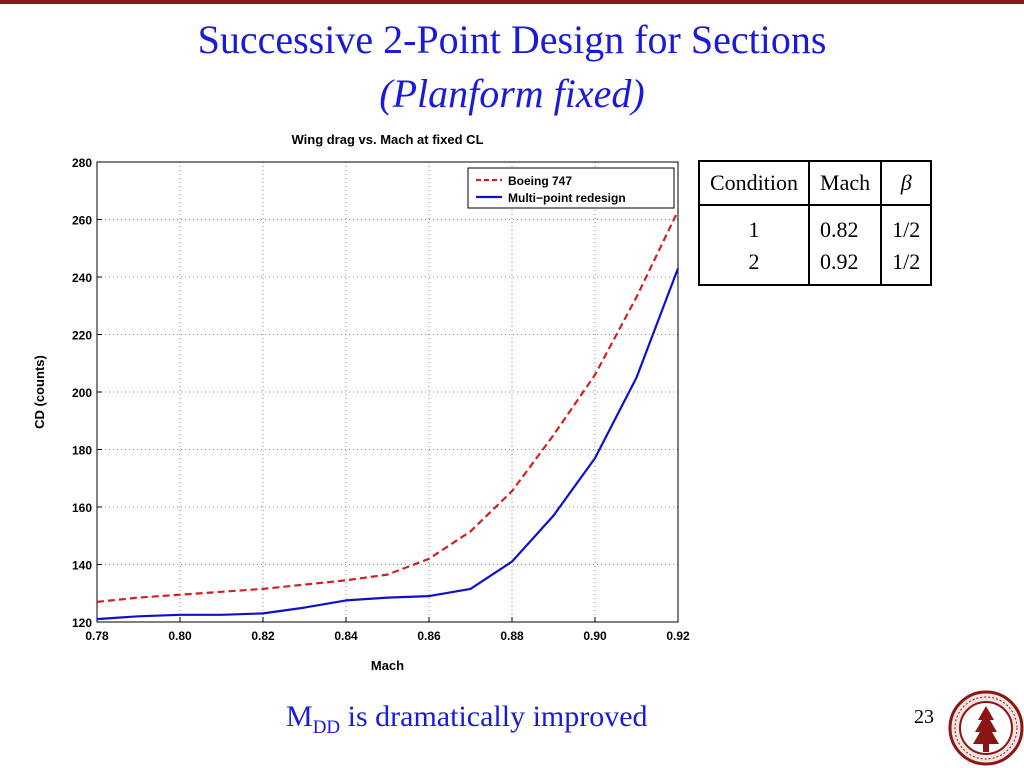  What do you see at coordinates (82, 278) in the screenshot?
I see `y-tick-label: 240` at bounding box center [82, 278].